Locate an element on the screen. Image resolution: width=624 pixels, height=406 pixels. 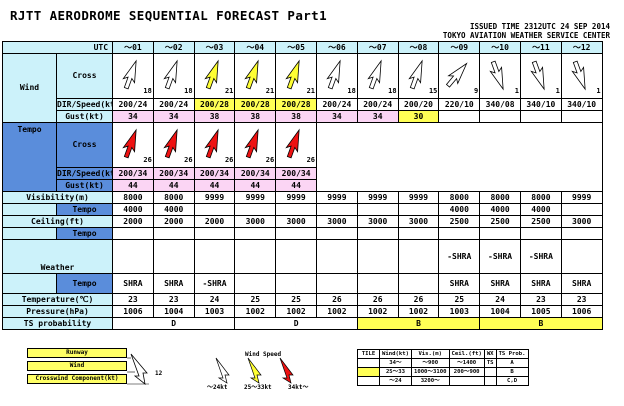
legend-cell: 3200～ is located at coordinates (430, 381).